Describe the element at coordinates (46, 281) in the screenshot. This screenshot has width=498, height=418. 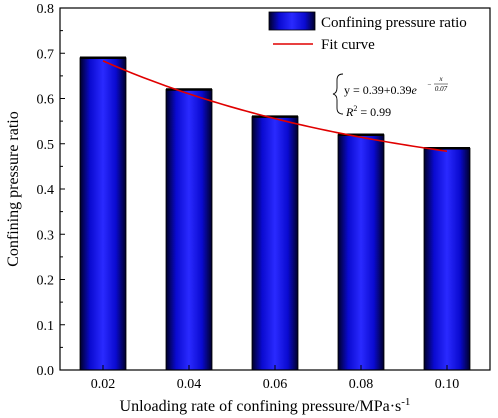
I see `y-tick-label: 0.2` at that location.